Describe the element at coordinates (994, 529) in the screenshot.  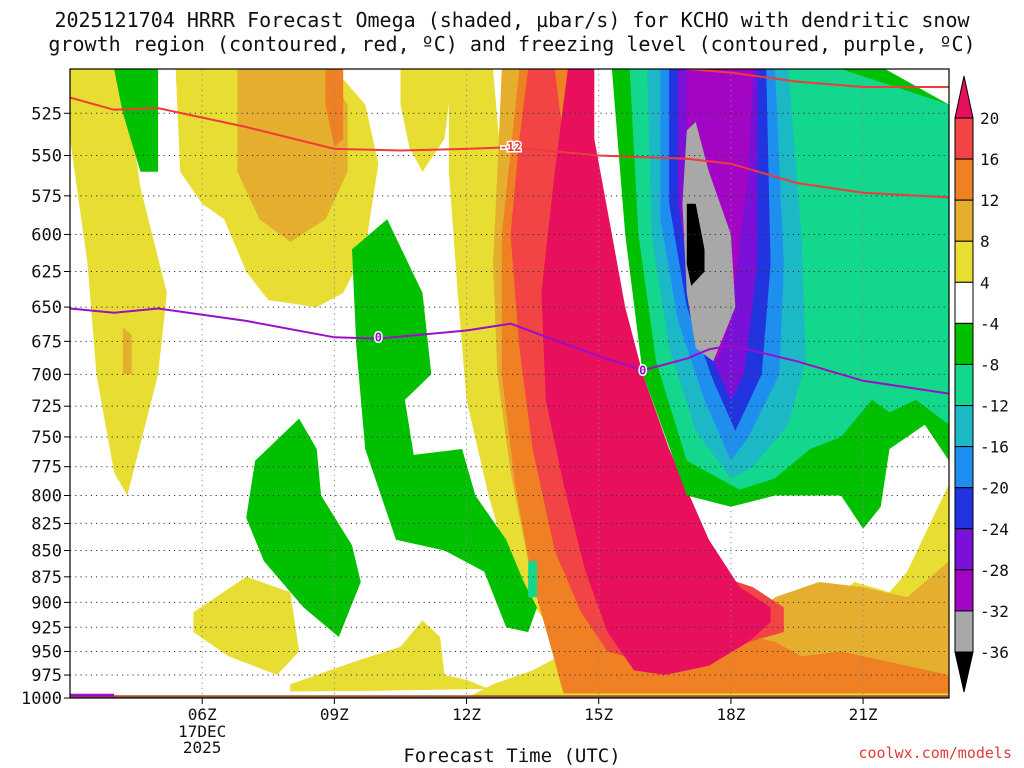
I see `colorbar-label-10: -24` at that location.